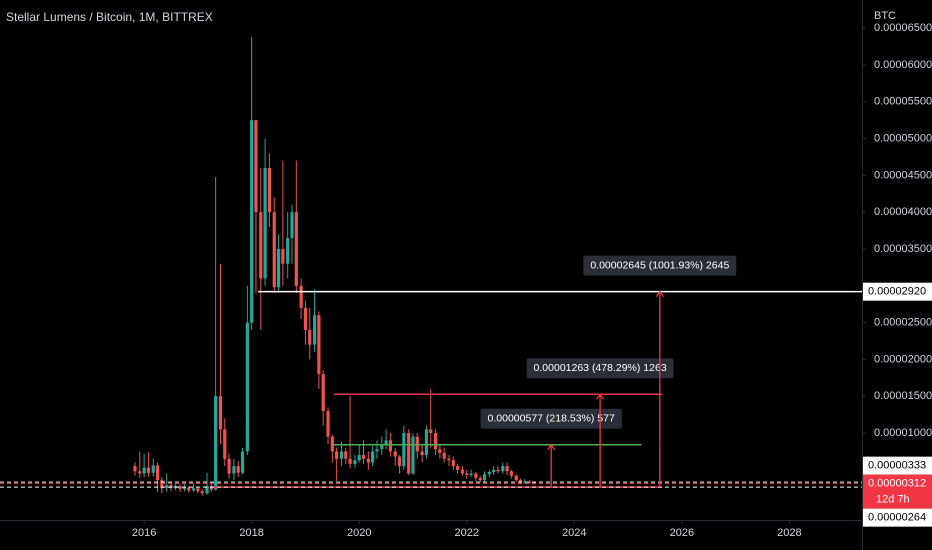 The height and width of the screenshot is (550, 932). Describe the element at coordinates (109, 17) in the screenshot. I see `chart-title: Stellar Lumens / Bitcoin, 1M, BITTREX` at that location.